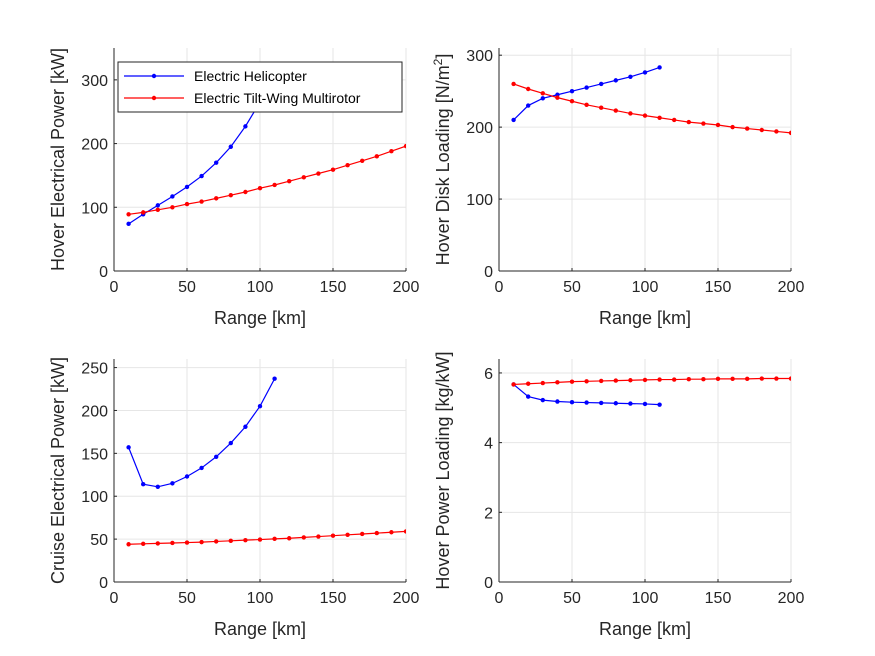 This screenshot has height=656, width=875. Describe the element at coordinates (277, 98) in the screenshot. I see `legend-label-tiltwing: Electric Tilt-Wing Multirotor` at that location.